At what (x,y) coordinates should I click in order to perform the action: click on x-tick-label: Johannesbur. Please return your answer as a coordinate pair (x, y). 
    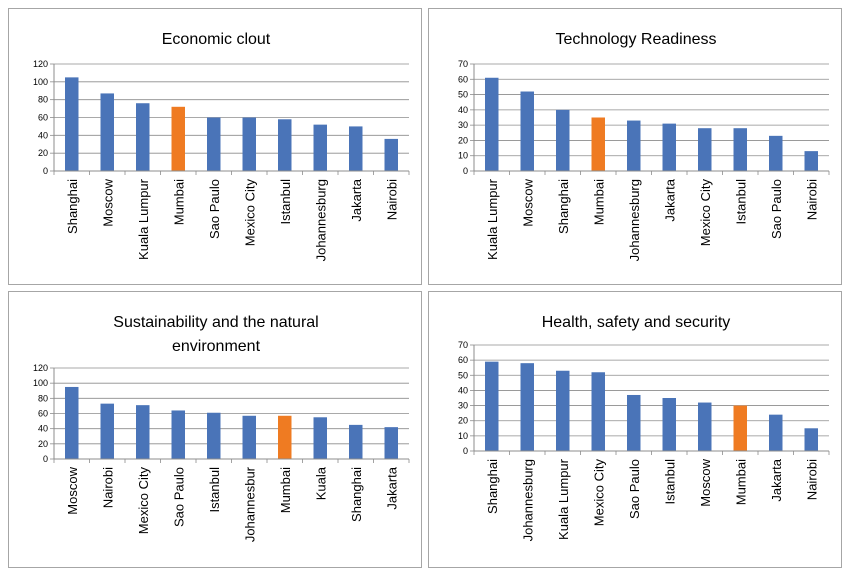
    Looking at the image, I should click on (249, 504).